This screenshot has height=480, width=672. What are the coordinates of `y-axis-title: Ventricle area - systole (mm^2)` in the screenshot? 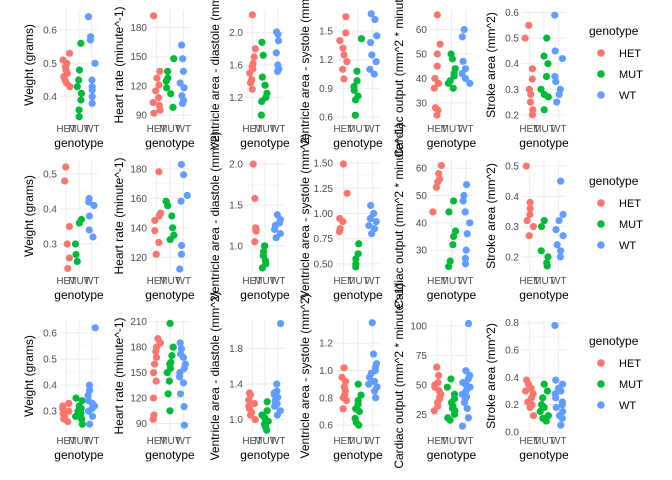 It's located at (305, 375).